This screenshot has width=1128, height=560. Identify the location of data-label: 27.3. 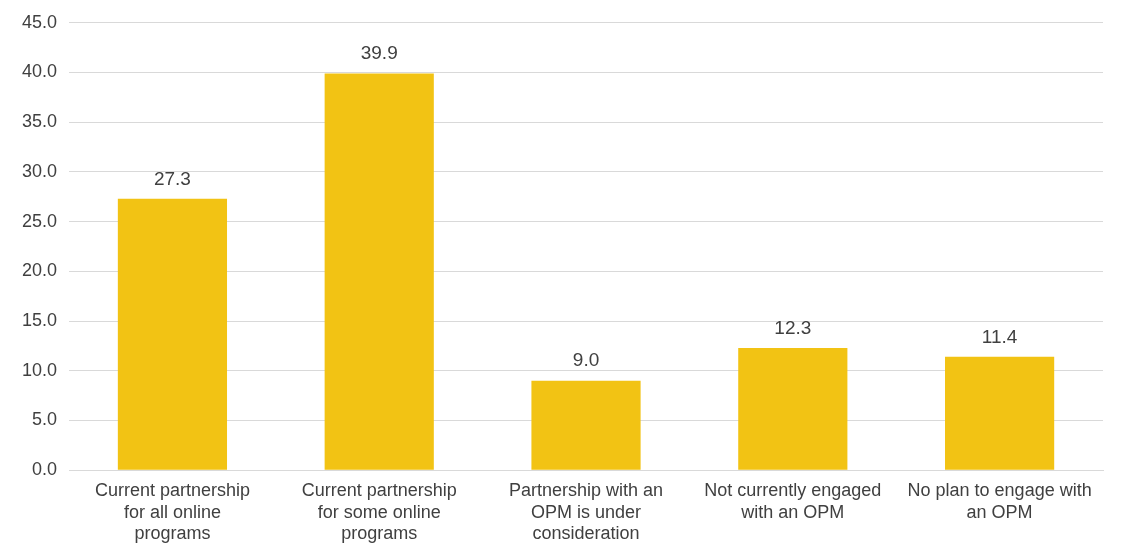
(172, 178).